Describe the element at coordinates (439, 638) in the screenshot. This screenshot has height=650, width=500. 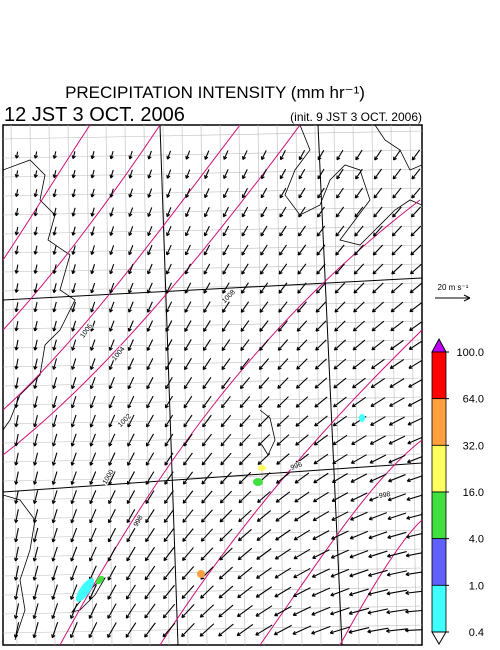
I see `colorbar-under` at that location.